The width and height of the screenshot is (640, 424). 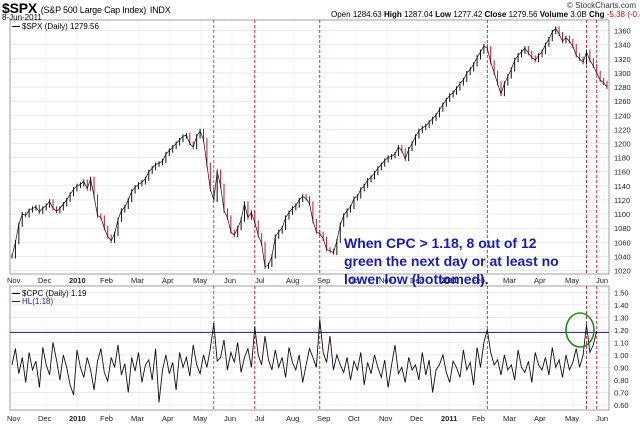 What do you see at coordinates (621, 317) in the screenshot?
I see `y-tick-label: 1.30` at bounding box center [621, 317].